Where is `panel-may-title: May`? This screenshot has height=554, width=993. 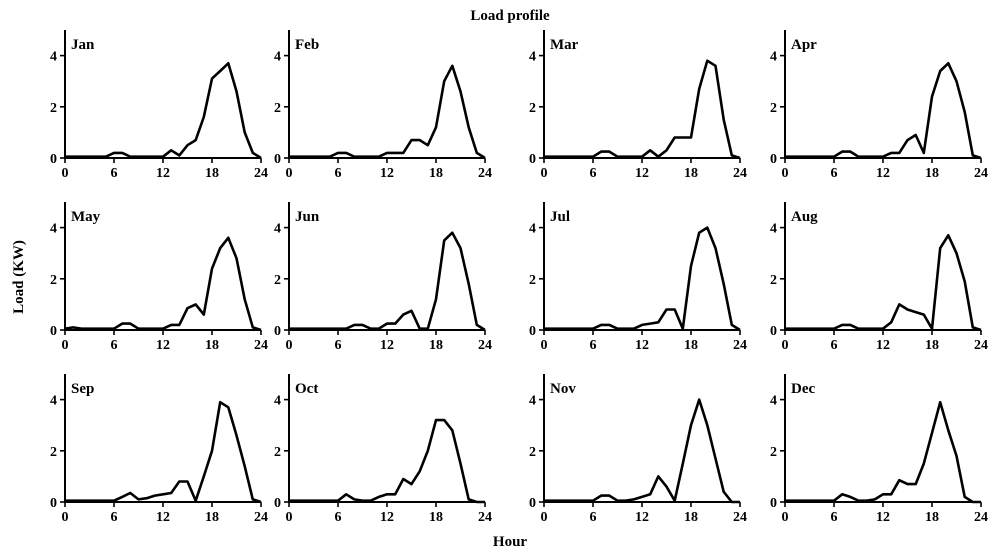
panel-may-title: May is located at coordinates (86, 217).